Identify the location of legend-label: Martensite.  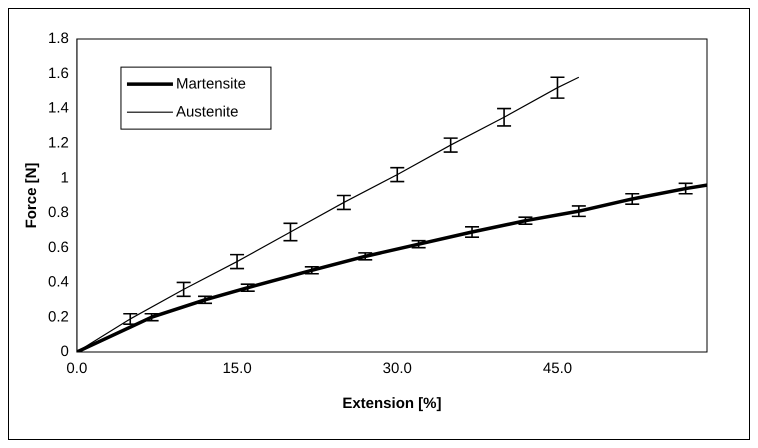
(211, 83).